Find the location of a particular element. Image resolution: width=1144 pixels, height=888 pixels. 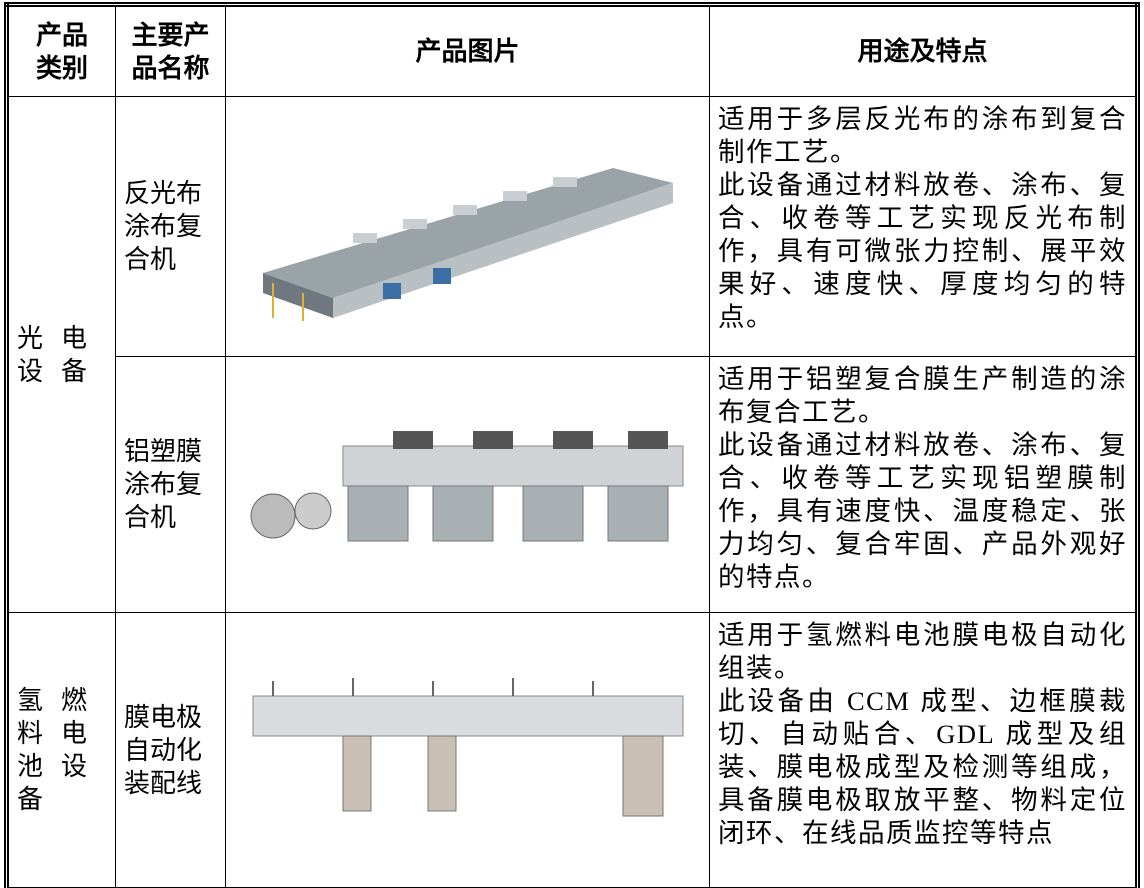

header-cell: 主要产品名称 is located at coordinates (170, 50).